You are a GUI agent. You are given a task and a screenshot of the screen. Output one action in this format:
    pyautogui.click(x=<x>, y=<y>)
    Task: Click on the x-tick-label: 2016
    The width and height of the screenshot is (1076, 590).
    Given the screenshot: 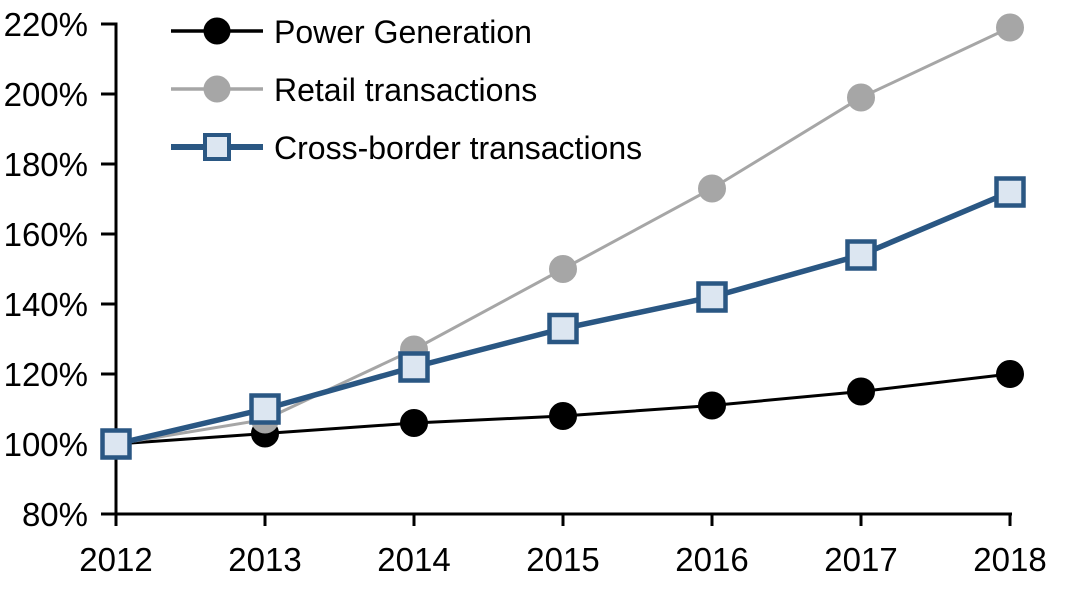 What is the action you would take?
    pyautogui.click(x=711, y=559)
    